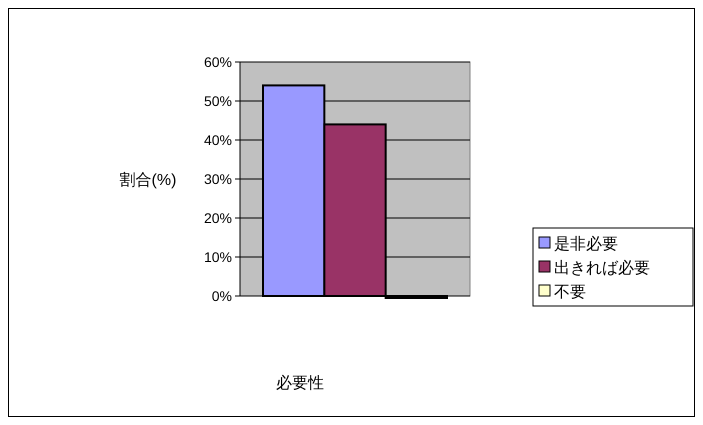 This screenshot has width=703, height=425. Describe the element at coordinates (602, 268) in the screenshot. I see `legend-label: 出きれば必要` at that location.